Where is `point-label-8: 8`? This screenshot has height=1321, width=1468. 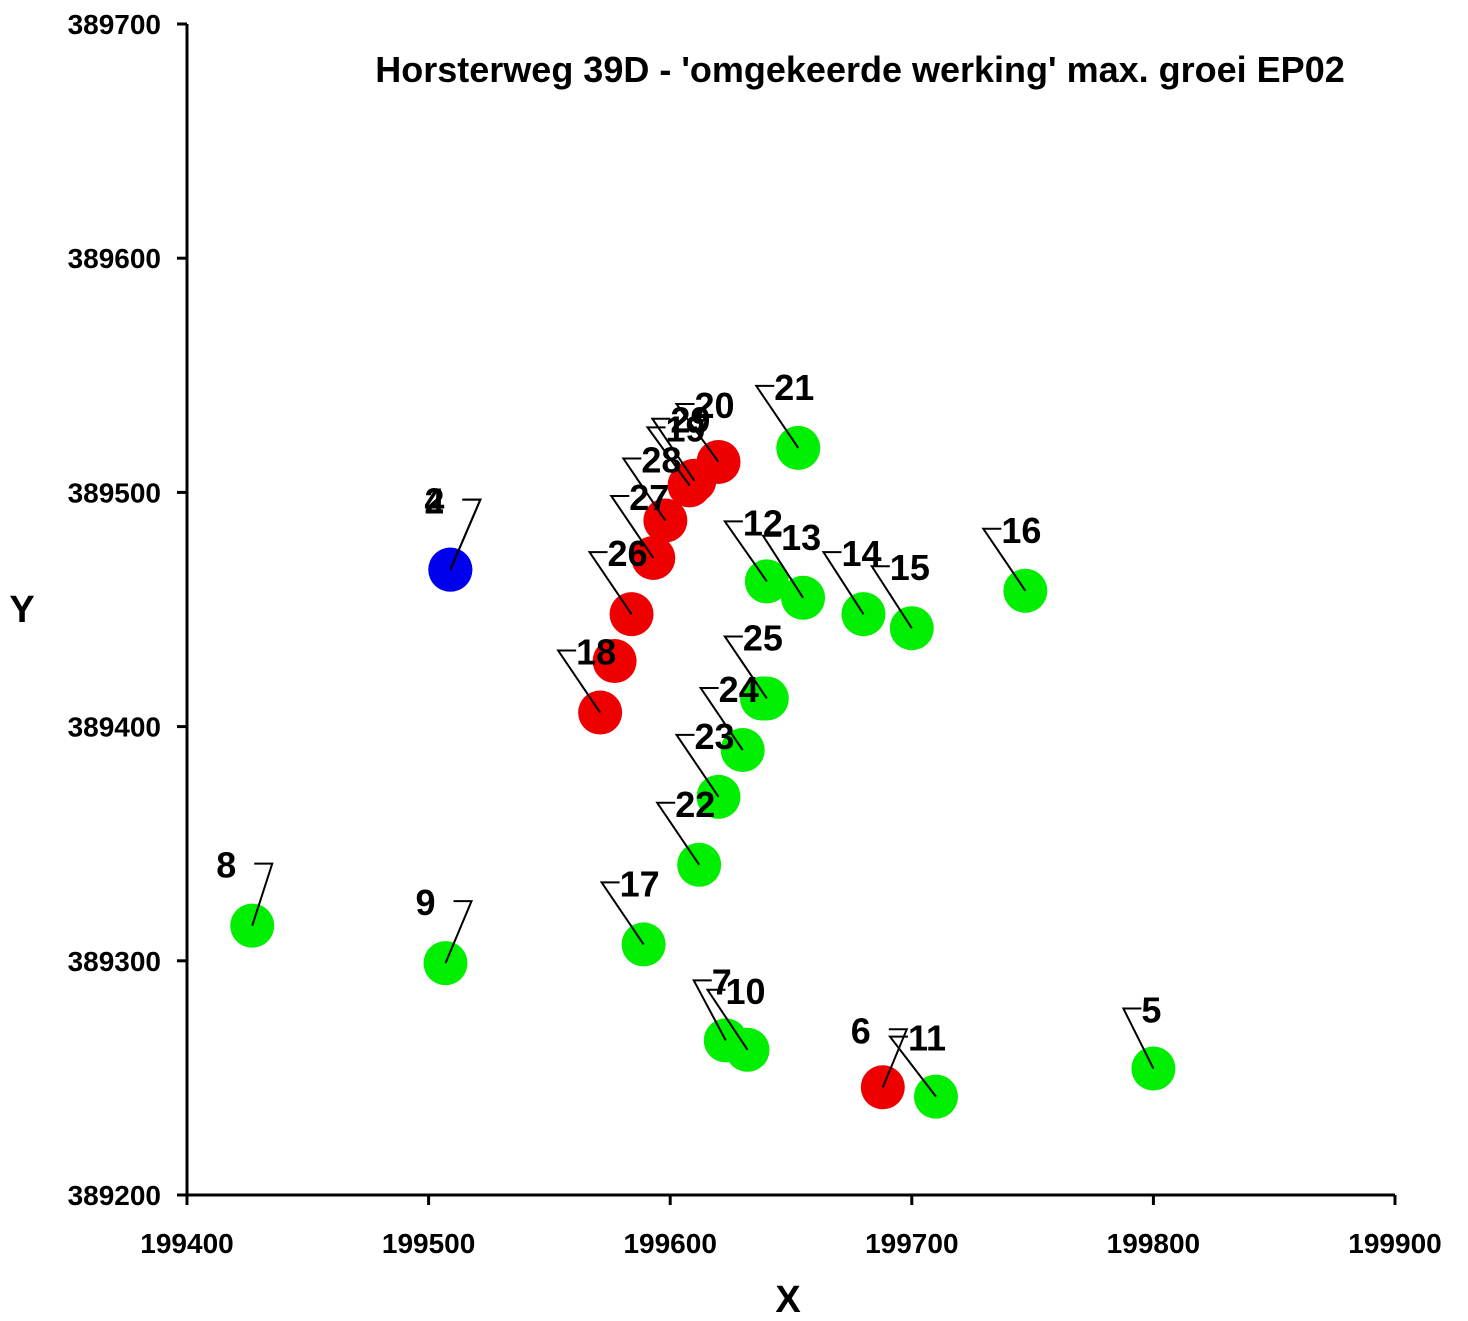 point-label-8: 8 is located at coordinates (226, 865).